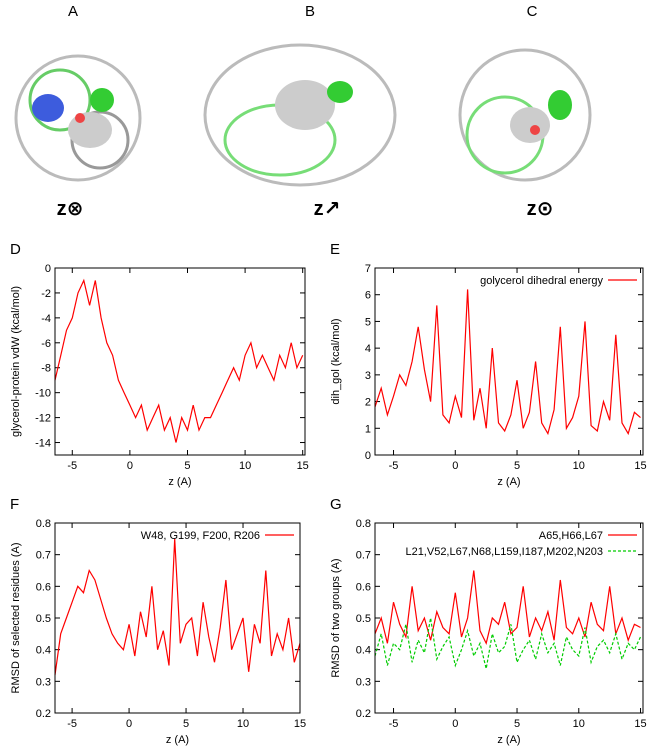 The height and width of the screenshot is (755, 653). Describe the element at coordinates (46, 369) in the screenshot. I see `y-tick-label: -8` at that location.